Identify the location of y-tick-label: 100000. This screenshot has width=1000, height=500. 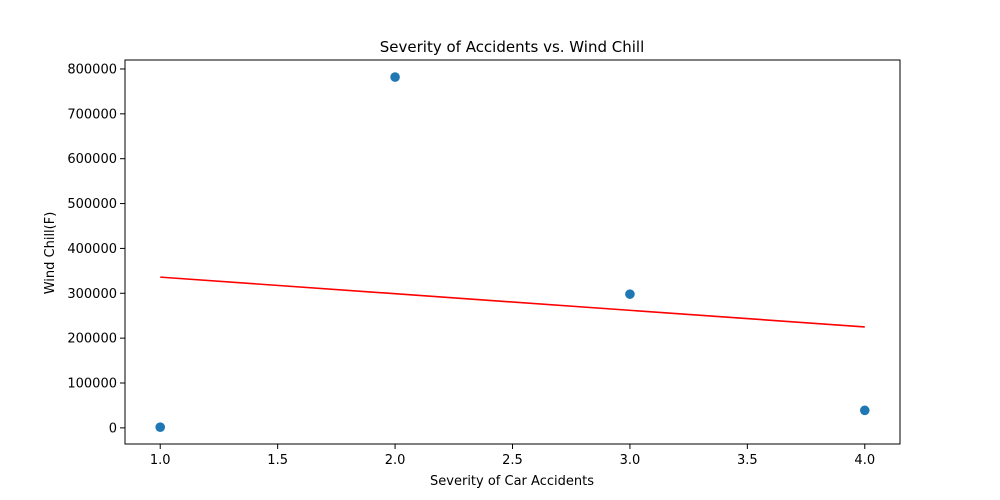
(92, 383).